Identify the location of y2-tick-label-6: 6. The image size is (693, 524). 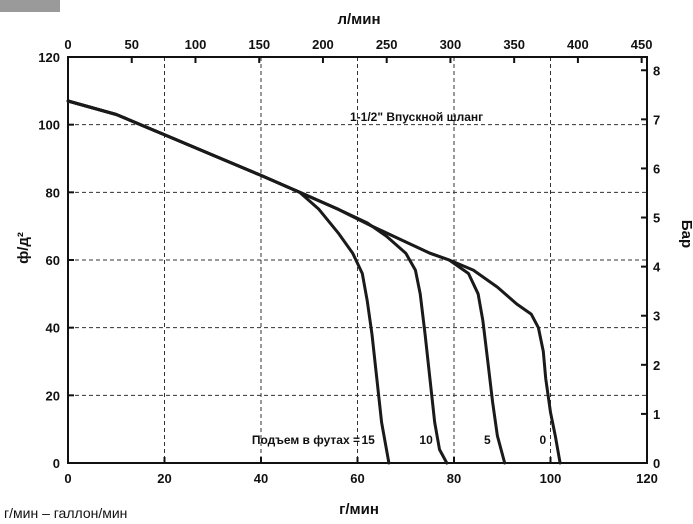
(656, 168).